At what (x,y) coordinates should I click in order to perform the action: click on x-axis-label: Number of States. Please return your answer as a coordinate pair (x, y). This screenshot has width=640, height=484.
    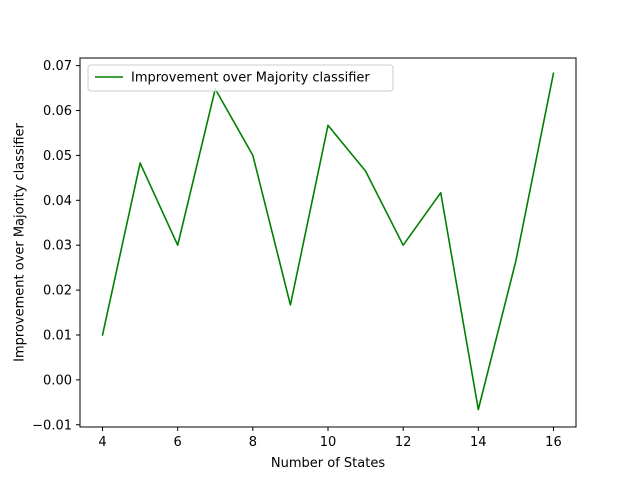
    Looking at the image, I should click on (328, 463).